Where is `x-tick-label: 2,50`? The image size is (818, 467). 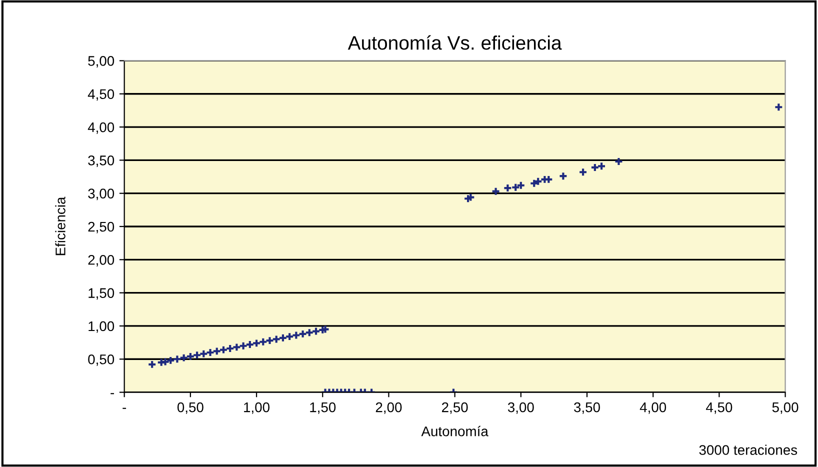 x-tick-label: 2,50 is located at coordinates (455, 408).